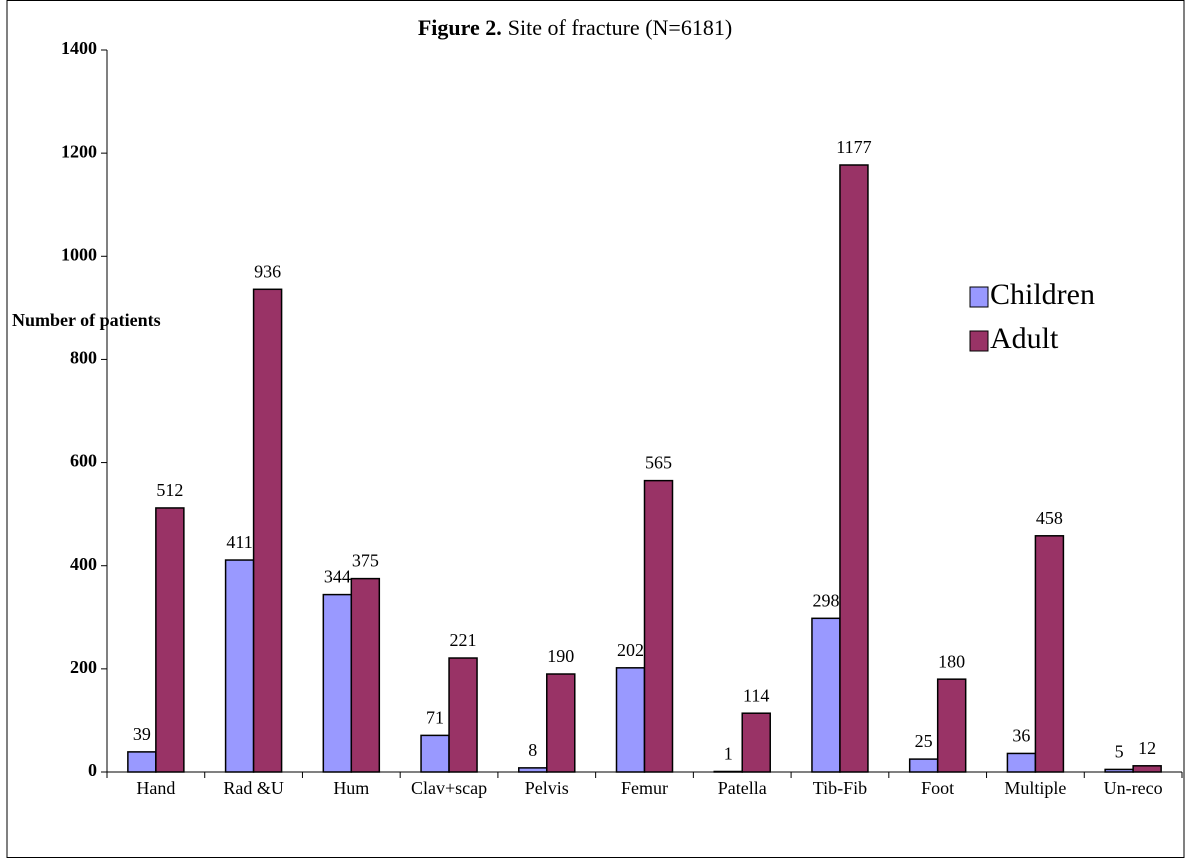 This screenshot has height=865, width=1185. I want to click on x-tick-label: Multiple, so click(1035, 788).